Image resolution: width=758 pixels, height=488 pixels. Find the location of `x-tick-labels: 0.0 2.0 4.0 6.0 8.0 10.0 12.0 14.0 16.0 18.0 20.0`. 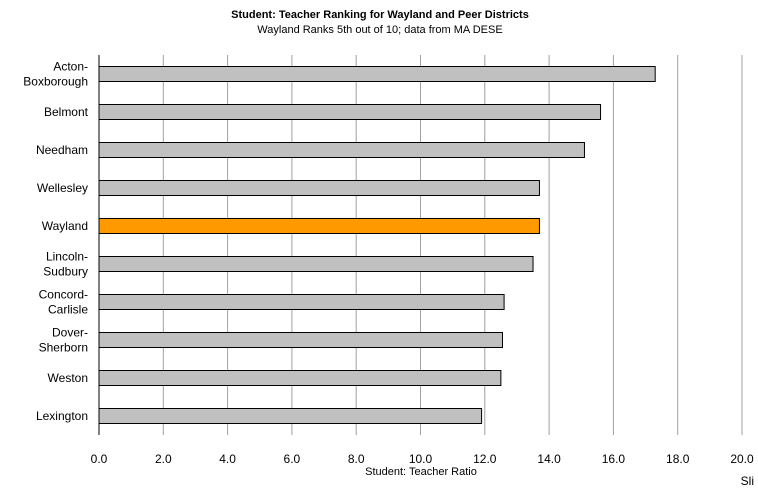

x-tick-labels: 0.0 2.0 4.0 6.0 8.0 10.0 12.0 14.0 16.0 18.0 20.0 is located at coordinates (422, 459).